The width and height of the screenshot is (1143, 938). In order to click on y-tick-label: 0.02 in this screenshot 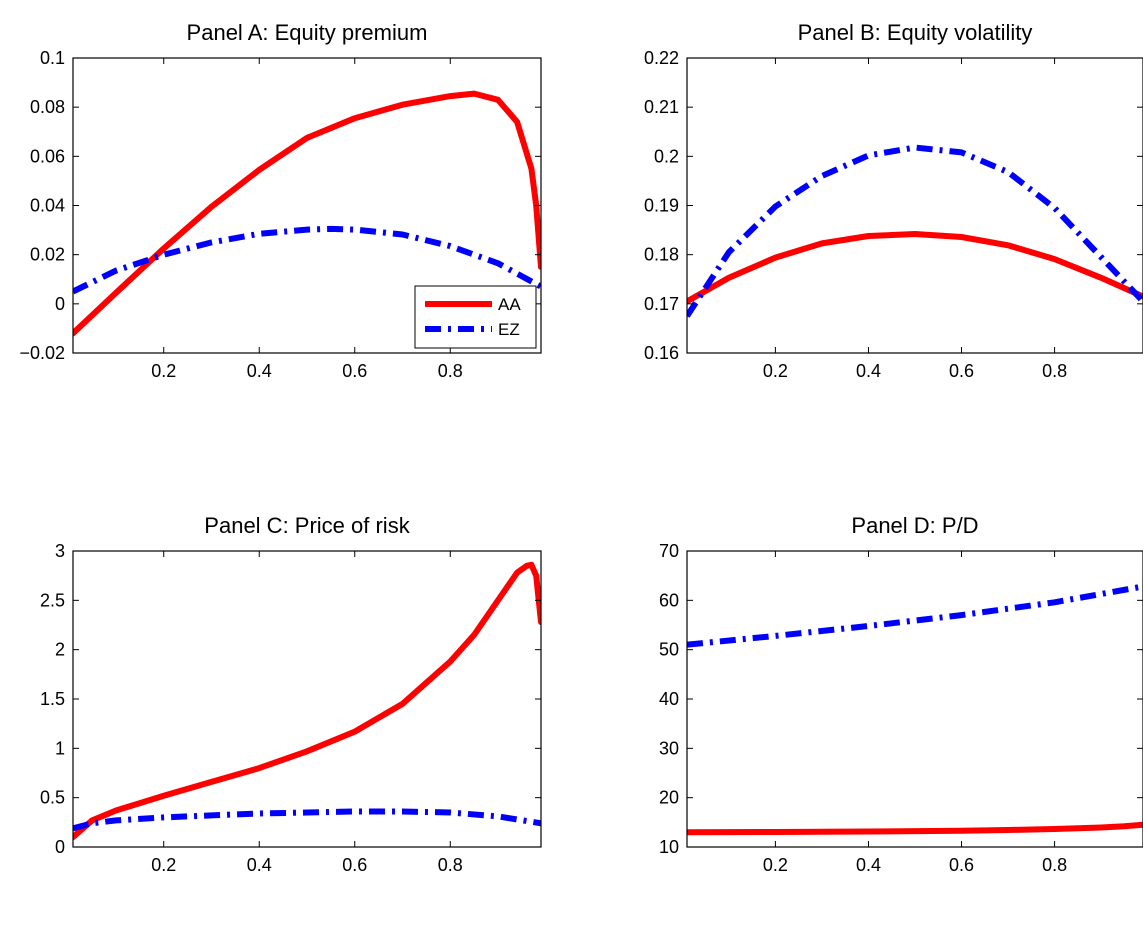, I will do `click(47, 255)`.